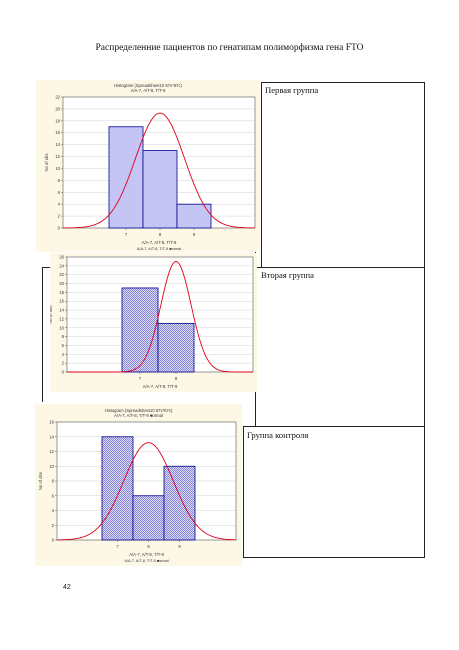  What do you see at coordinates (343, 82) in the screenshot?
I see `table-border-top` at bounding box center [343, 82].